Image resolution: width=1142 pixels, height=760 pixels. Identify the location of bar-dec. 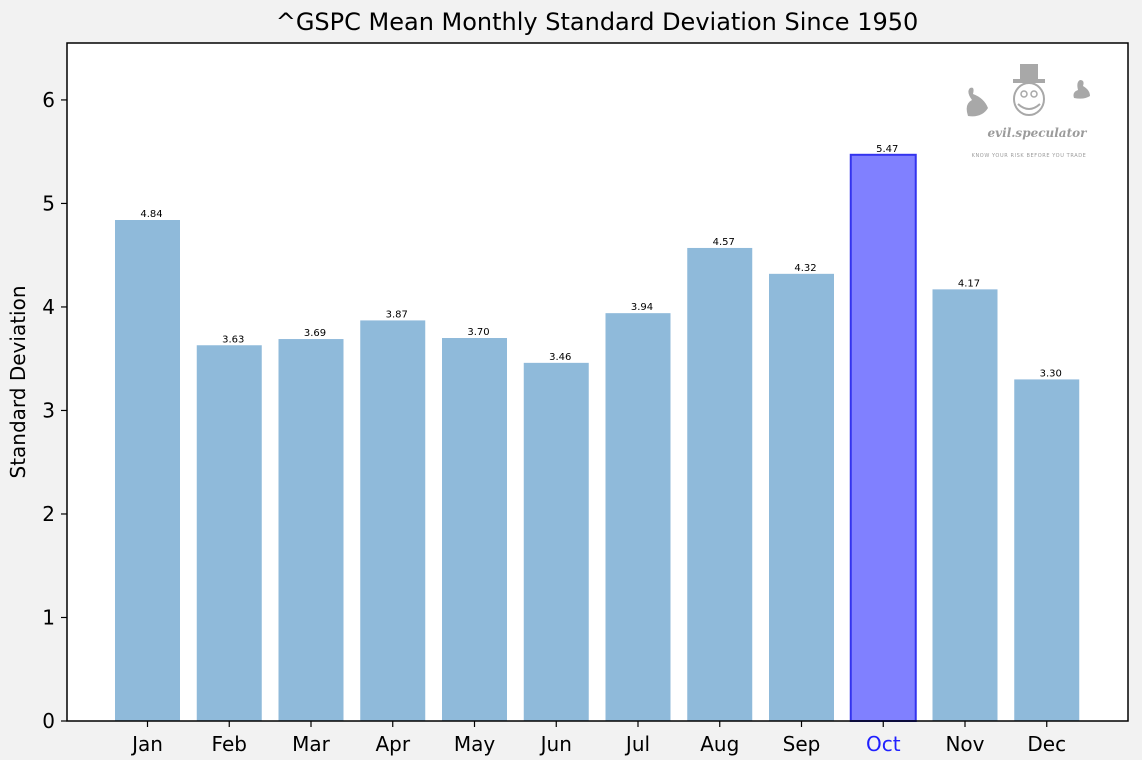
(1047, 550).